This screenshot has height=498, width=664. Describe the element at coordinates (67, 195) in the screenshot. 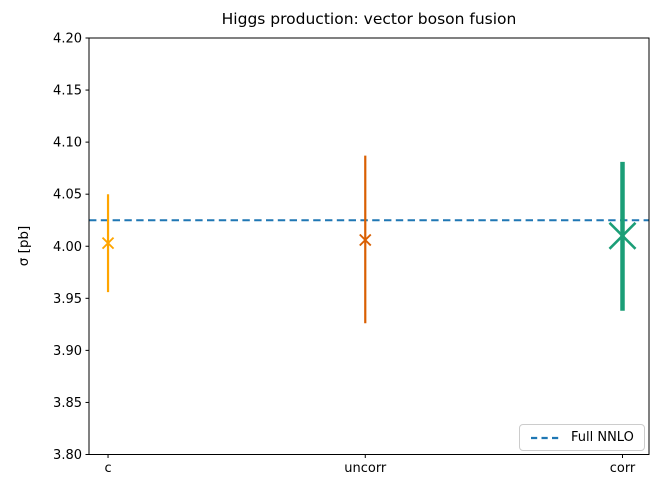

I see `y-tick-label: 4.05` at that location.